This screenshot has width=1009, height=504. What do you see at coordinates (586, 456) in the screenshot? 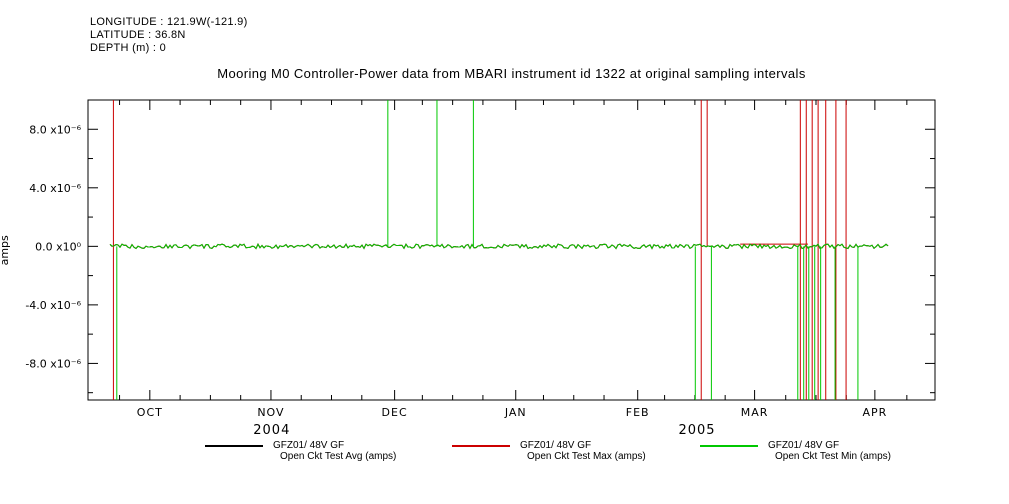
I see `legend-max-line2: Open Ckt Test Max (amps)` at bounding box center [586, 456].